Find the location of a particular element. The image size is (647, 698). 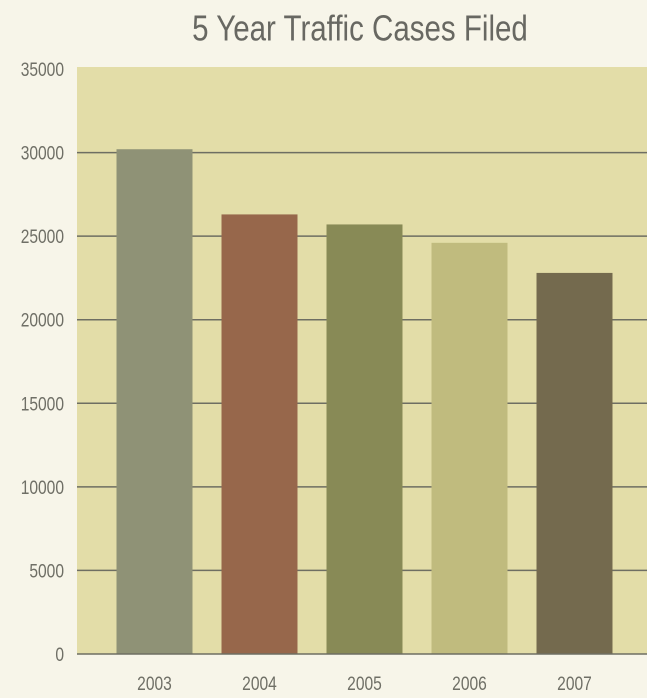

y-tick-label: 20000 is located at coordinates (42, 320).